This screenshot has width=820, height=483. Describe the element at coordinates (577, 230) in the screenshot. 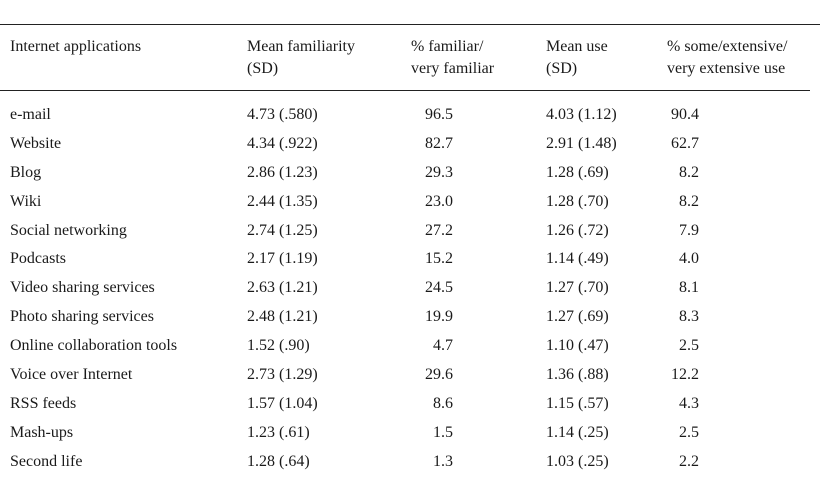

I see `cell-mean-use: 1.26 (.72)` at that location.